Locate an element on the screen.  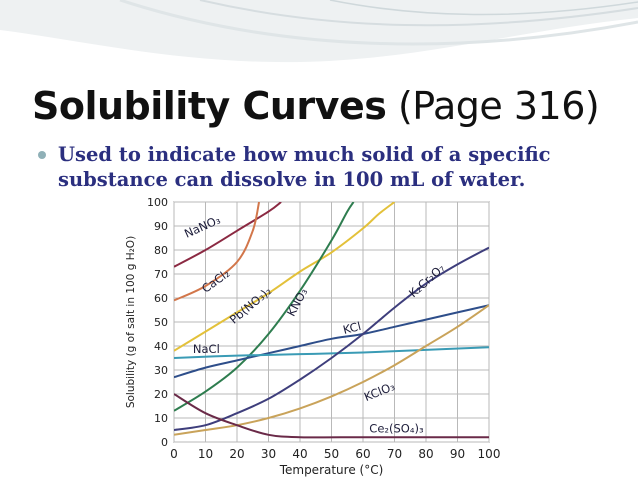
series-line-pbno is located at coordinates (285, 277).